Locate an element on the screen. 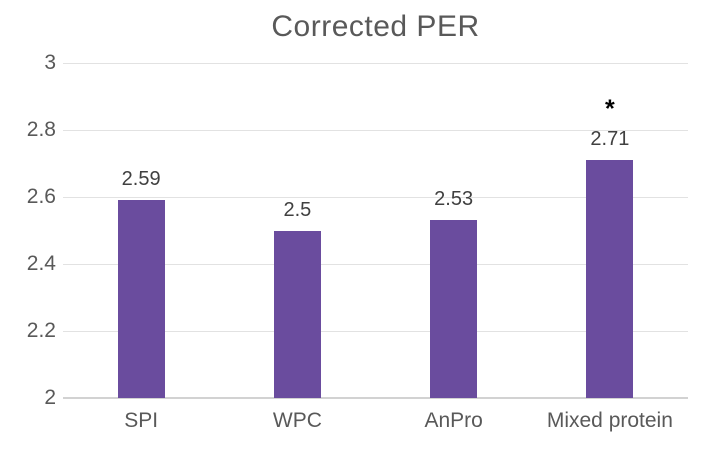 The height and width of the screenshot is (454, 704). y-axis-tick-label: 2.8 is located at coordinates (41, 129).